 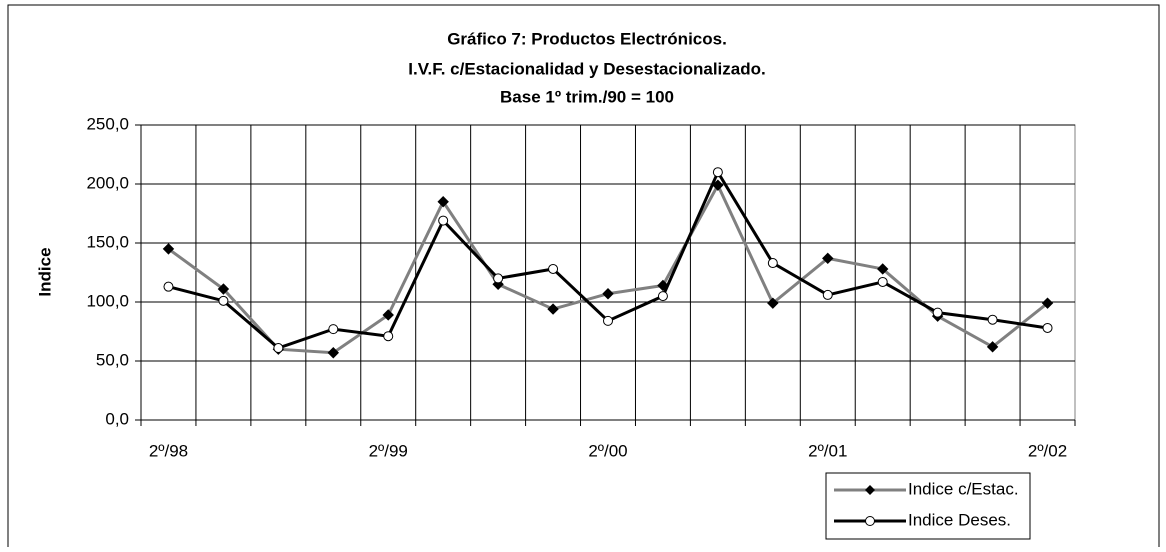 What do you see at coordinates (44, 271) in the screenshot?
I see `y-axis-label: Indice` at bounding box center [44, 271].